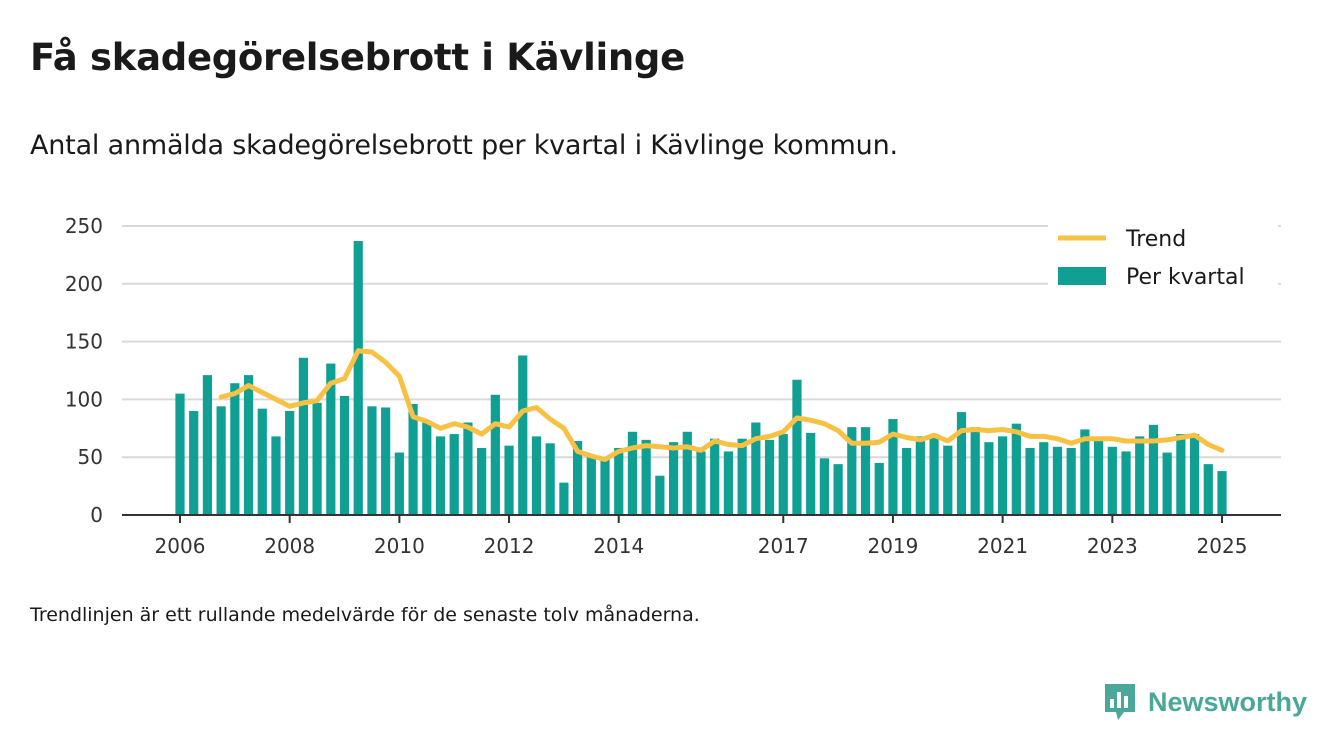 The image size is (1340, 753). What do you see at coordinates (1222, 546) in the screenshot?
I see `x-tick-label: 2025` at bounding box center [1222, 546].